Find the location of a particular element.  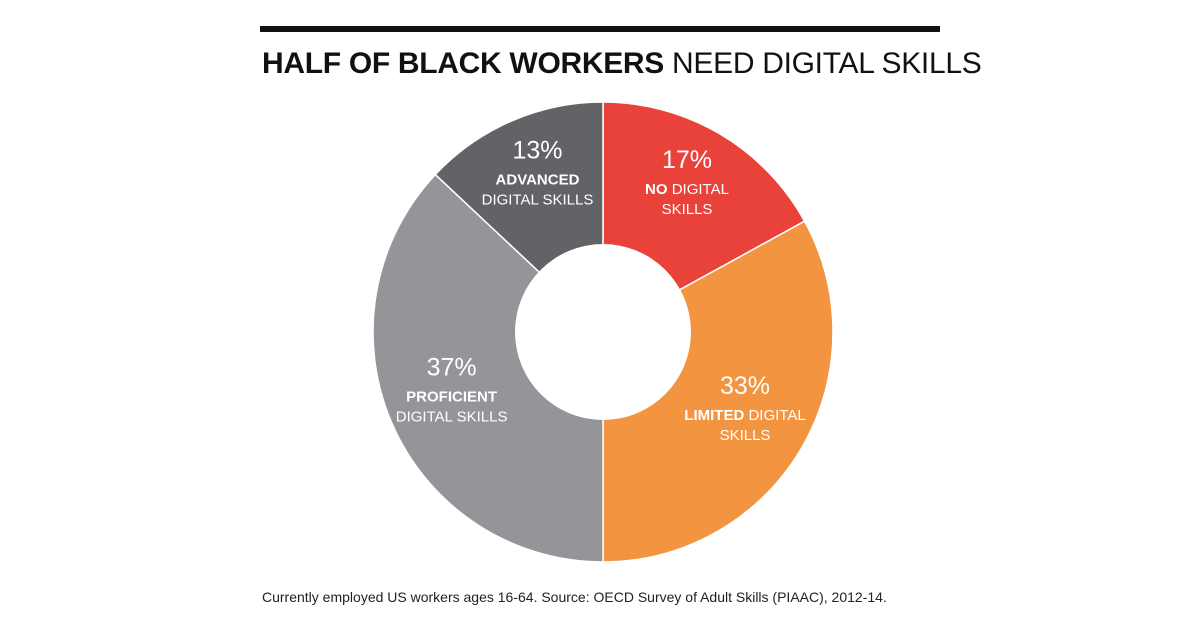

donut-hole is located at coordinates (603, 332).